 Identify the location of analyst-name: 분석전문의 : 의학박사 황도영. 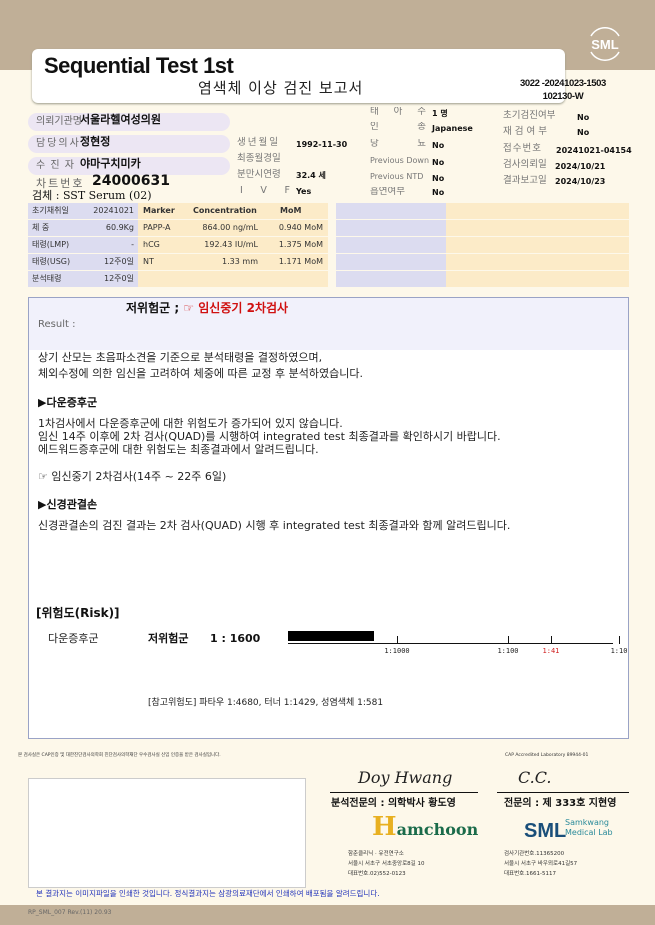
(393, 803).